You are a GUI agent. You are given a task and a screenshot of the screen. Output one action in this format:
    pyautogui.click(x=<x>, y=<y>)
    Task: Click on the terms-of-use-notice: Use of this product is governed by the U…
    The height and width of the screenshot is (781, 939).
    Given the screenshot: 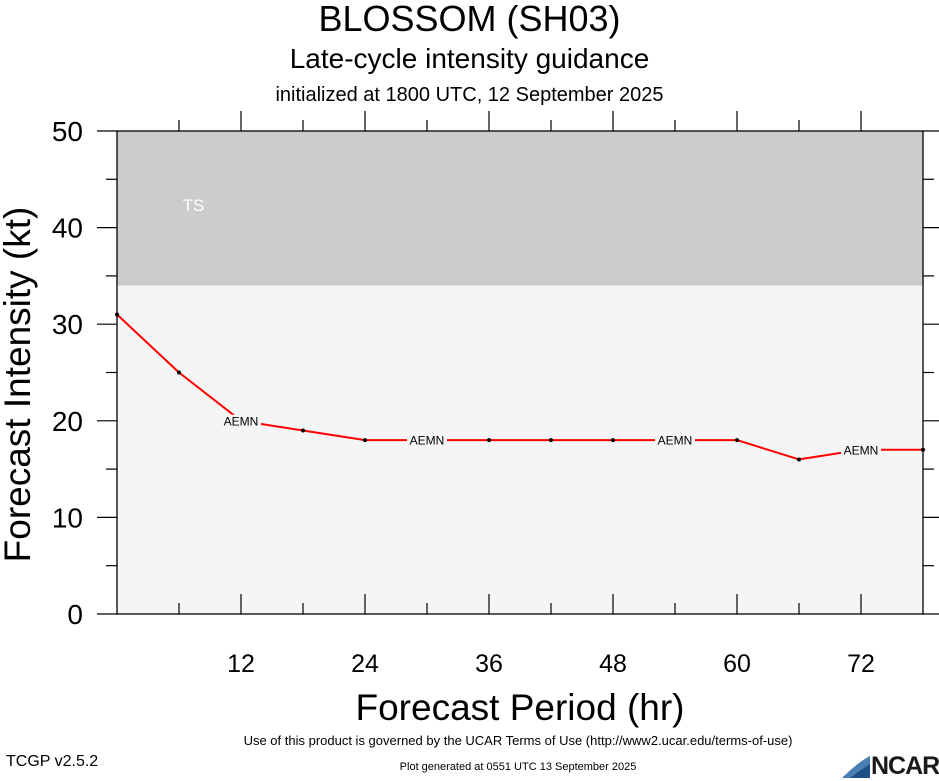 What is the action you would take?
    pyautogui.click(x=518, y=740)
    